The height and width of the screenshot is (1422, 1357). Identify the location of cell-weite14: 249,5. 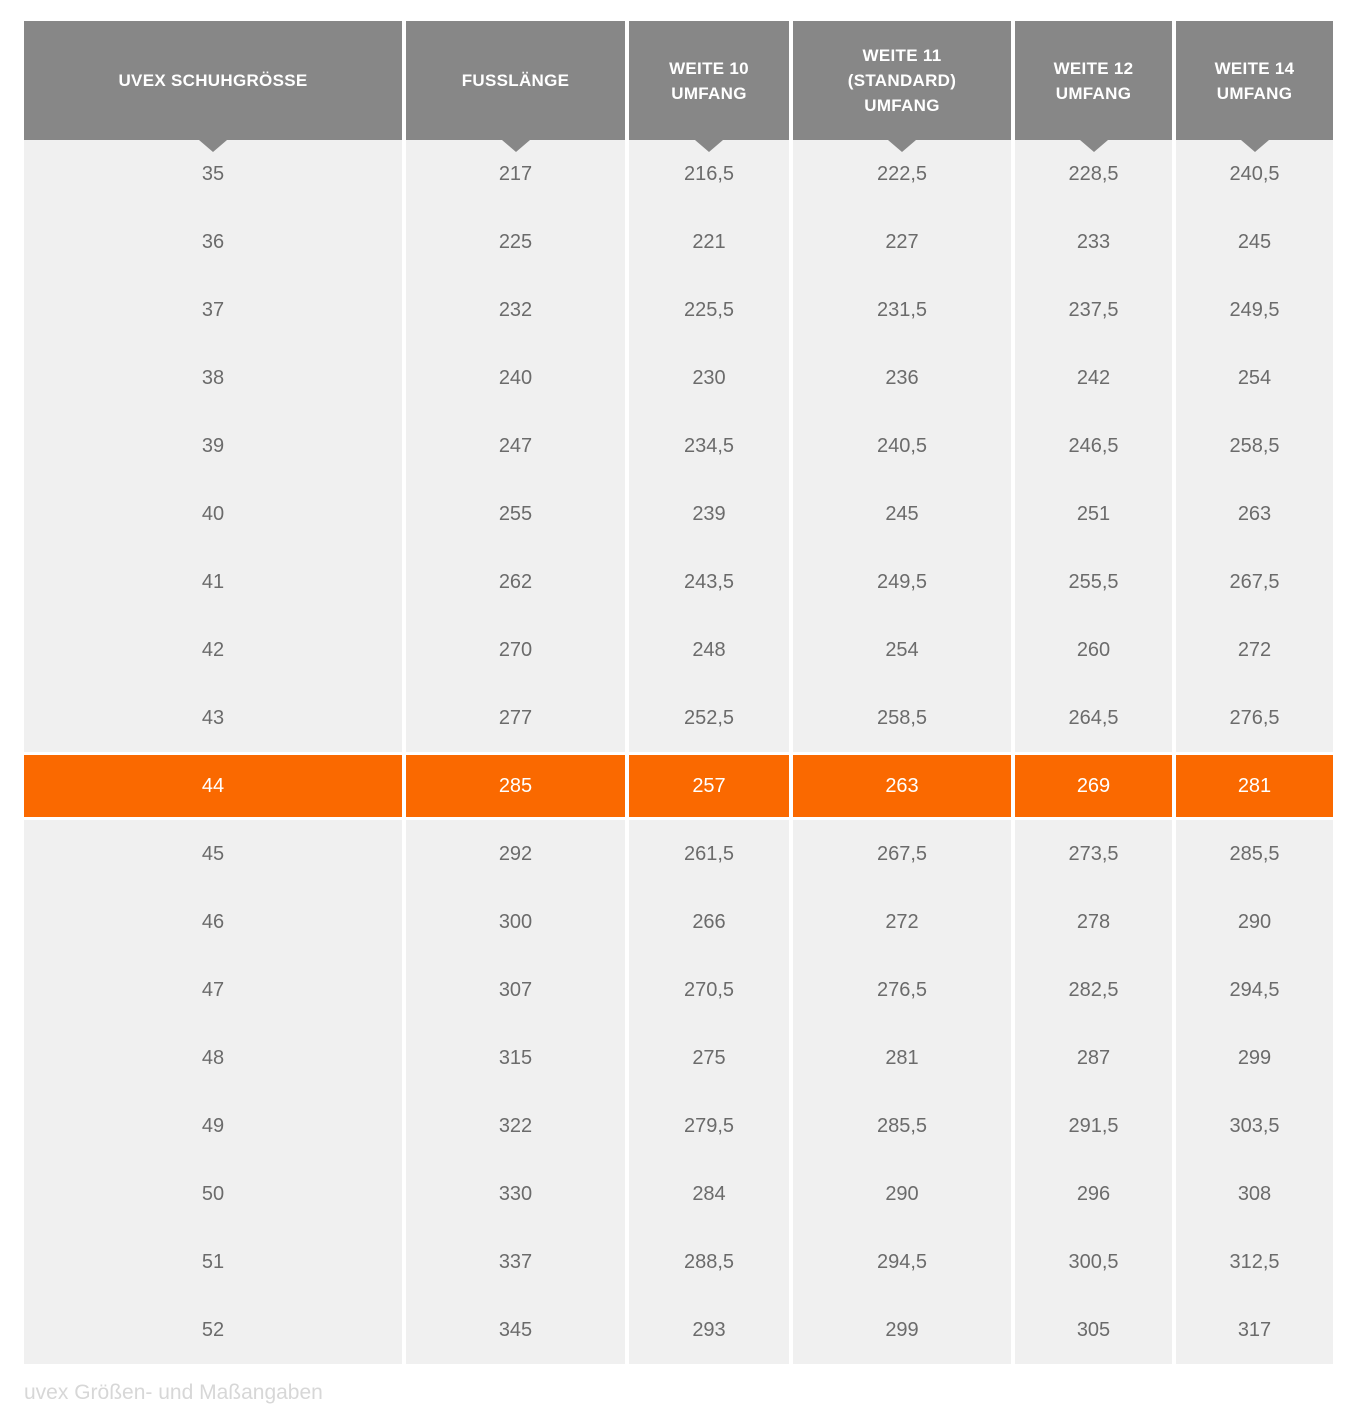
(1254, 310).